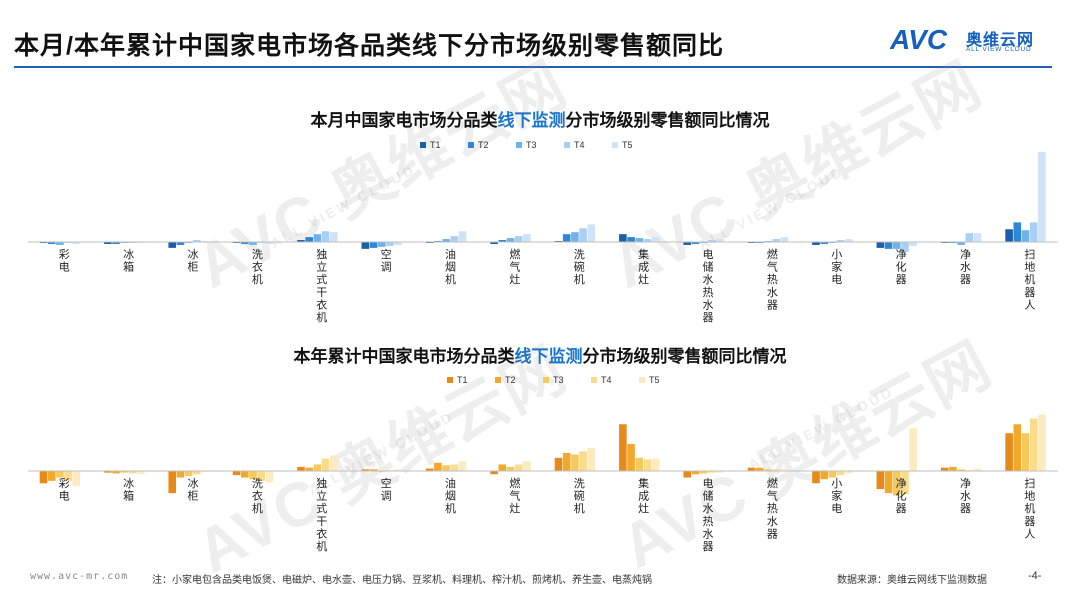  Describe the element at coordinates (912, 580) in the screenshot. I see `footer-data-source: 数据来源：奥维云网线下监测数据` at that location.